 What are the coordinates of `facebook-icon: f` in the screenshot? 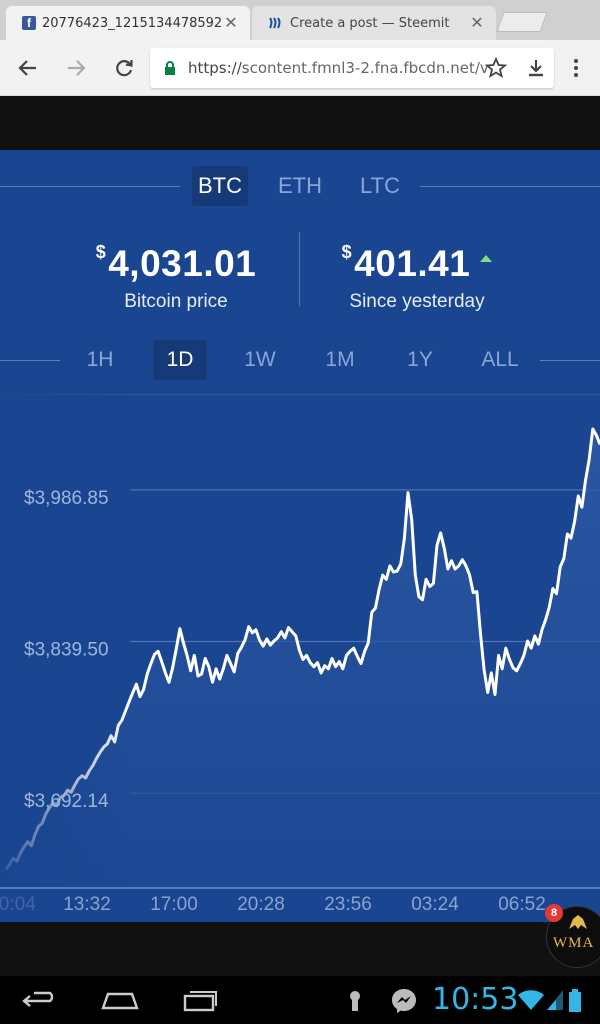 It's located at (29, 23).